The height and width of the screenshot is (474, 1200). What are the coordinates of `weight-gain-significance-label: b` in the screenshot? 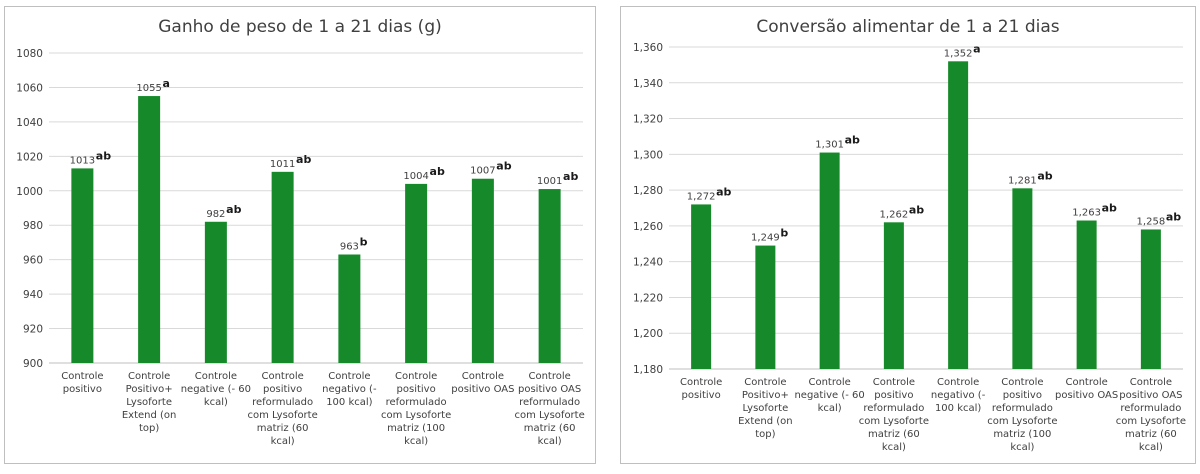 It's located at (364, 242).